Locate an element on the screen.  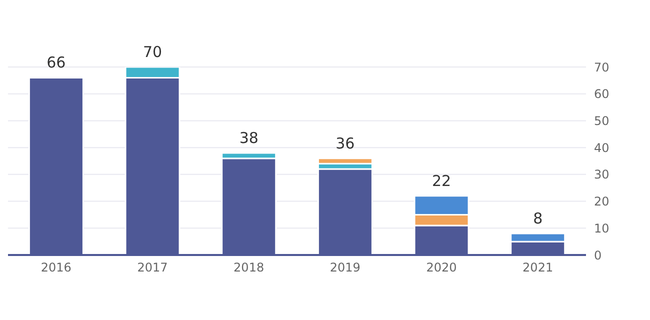
x-tick-label: 2020 is located at coordinates (441, 267).